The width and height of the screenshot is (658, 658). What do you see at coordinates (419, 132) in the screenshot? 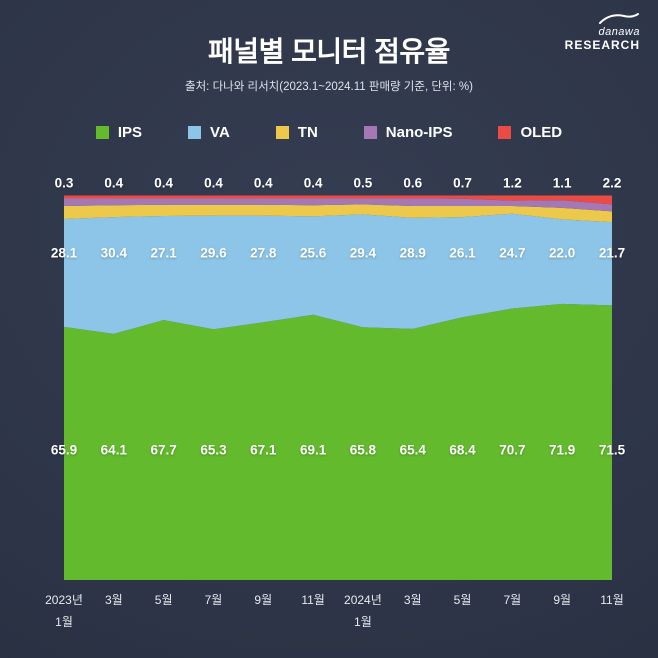
I see `legend-label: Nano-IPS` at bounding box center [419, 132].